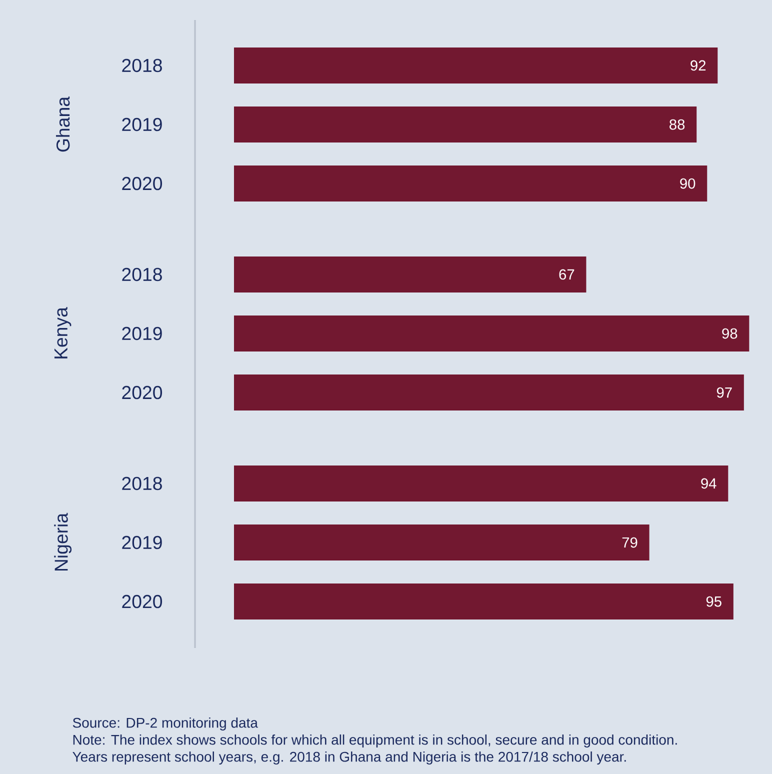  What do you see at coordinates (708, 483) in the screenshot?
I see `data-label: 94` at bounding box center [708, 483].